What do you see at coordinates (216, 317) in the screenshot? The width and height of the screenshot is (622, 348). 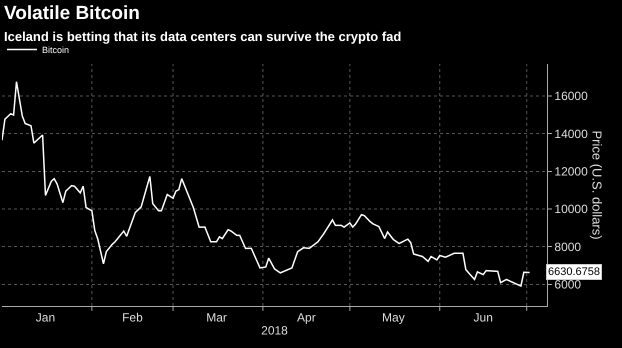 I see `x-tick-label: Mar` at bounding box center [216, 317].